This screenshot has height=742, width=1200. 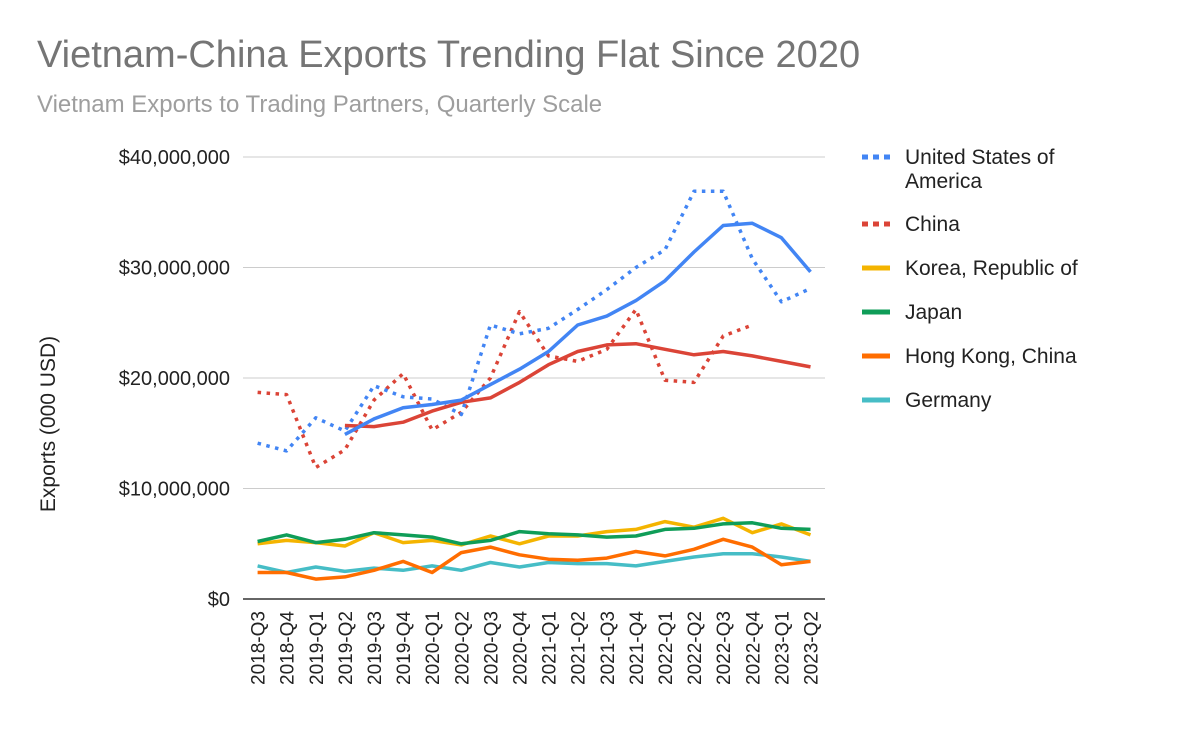 I want to click on x-tick-label: 2020-Q1, so click(x=433, y=648).